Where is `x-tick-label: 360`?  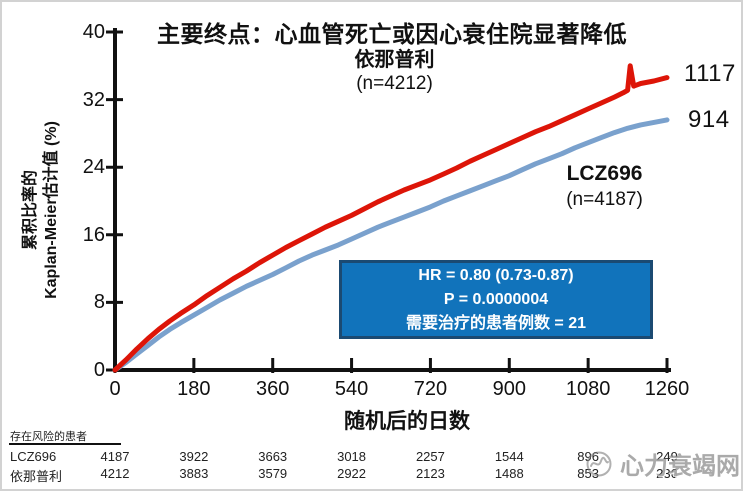
x-tick-label: 360 is located at coordinates (273, 389).